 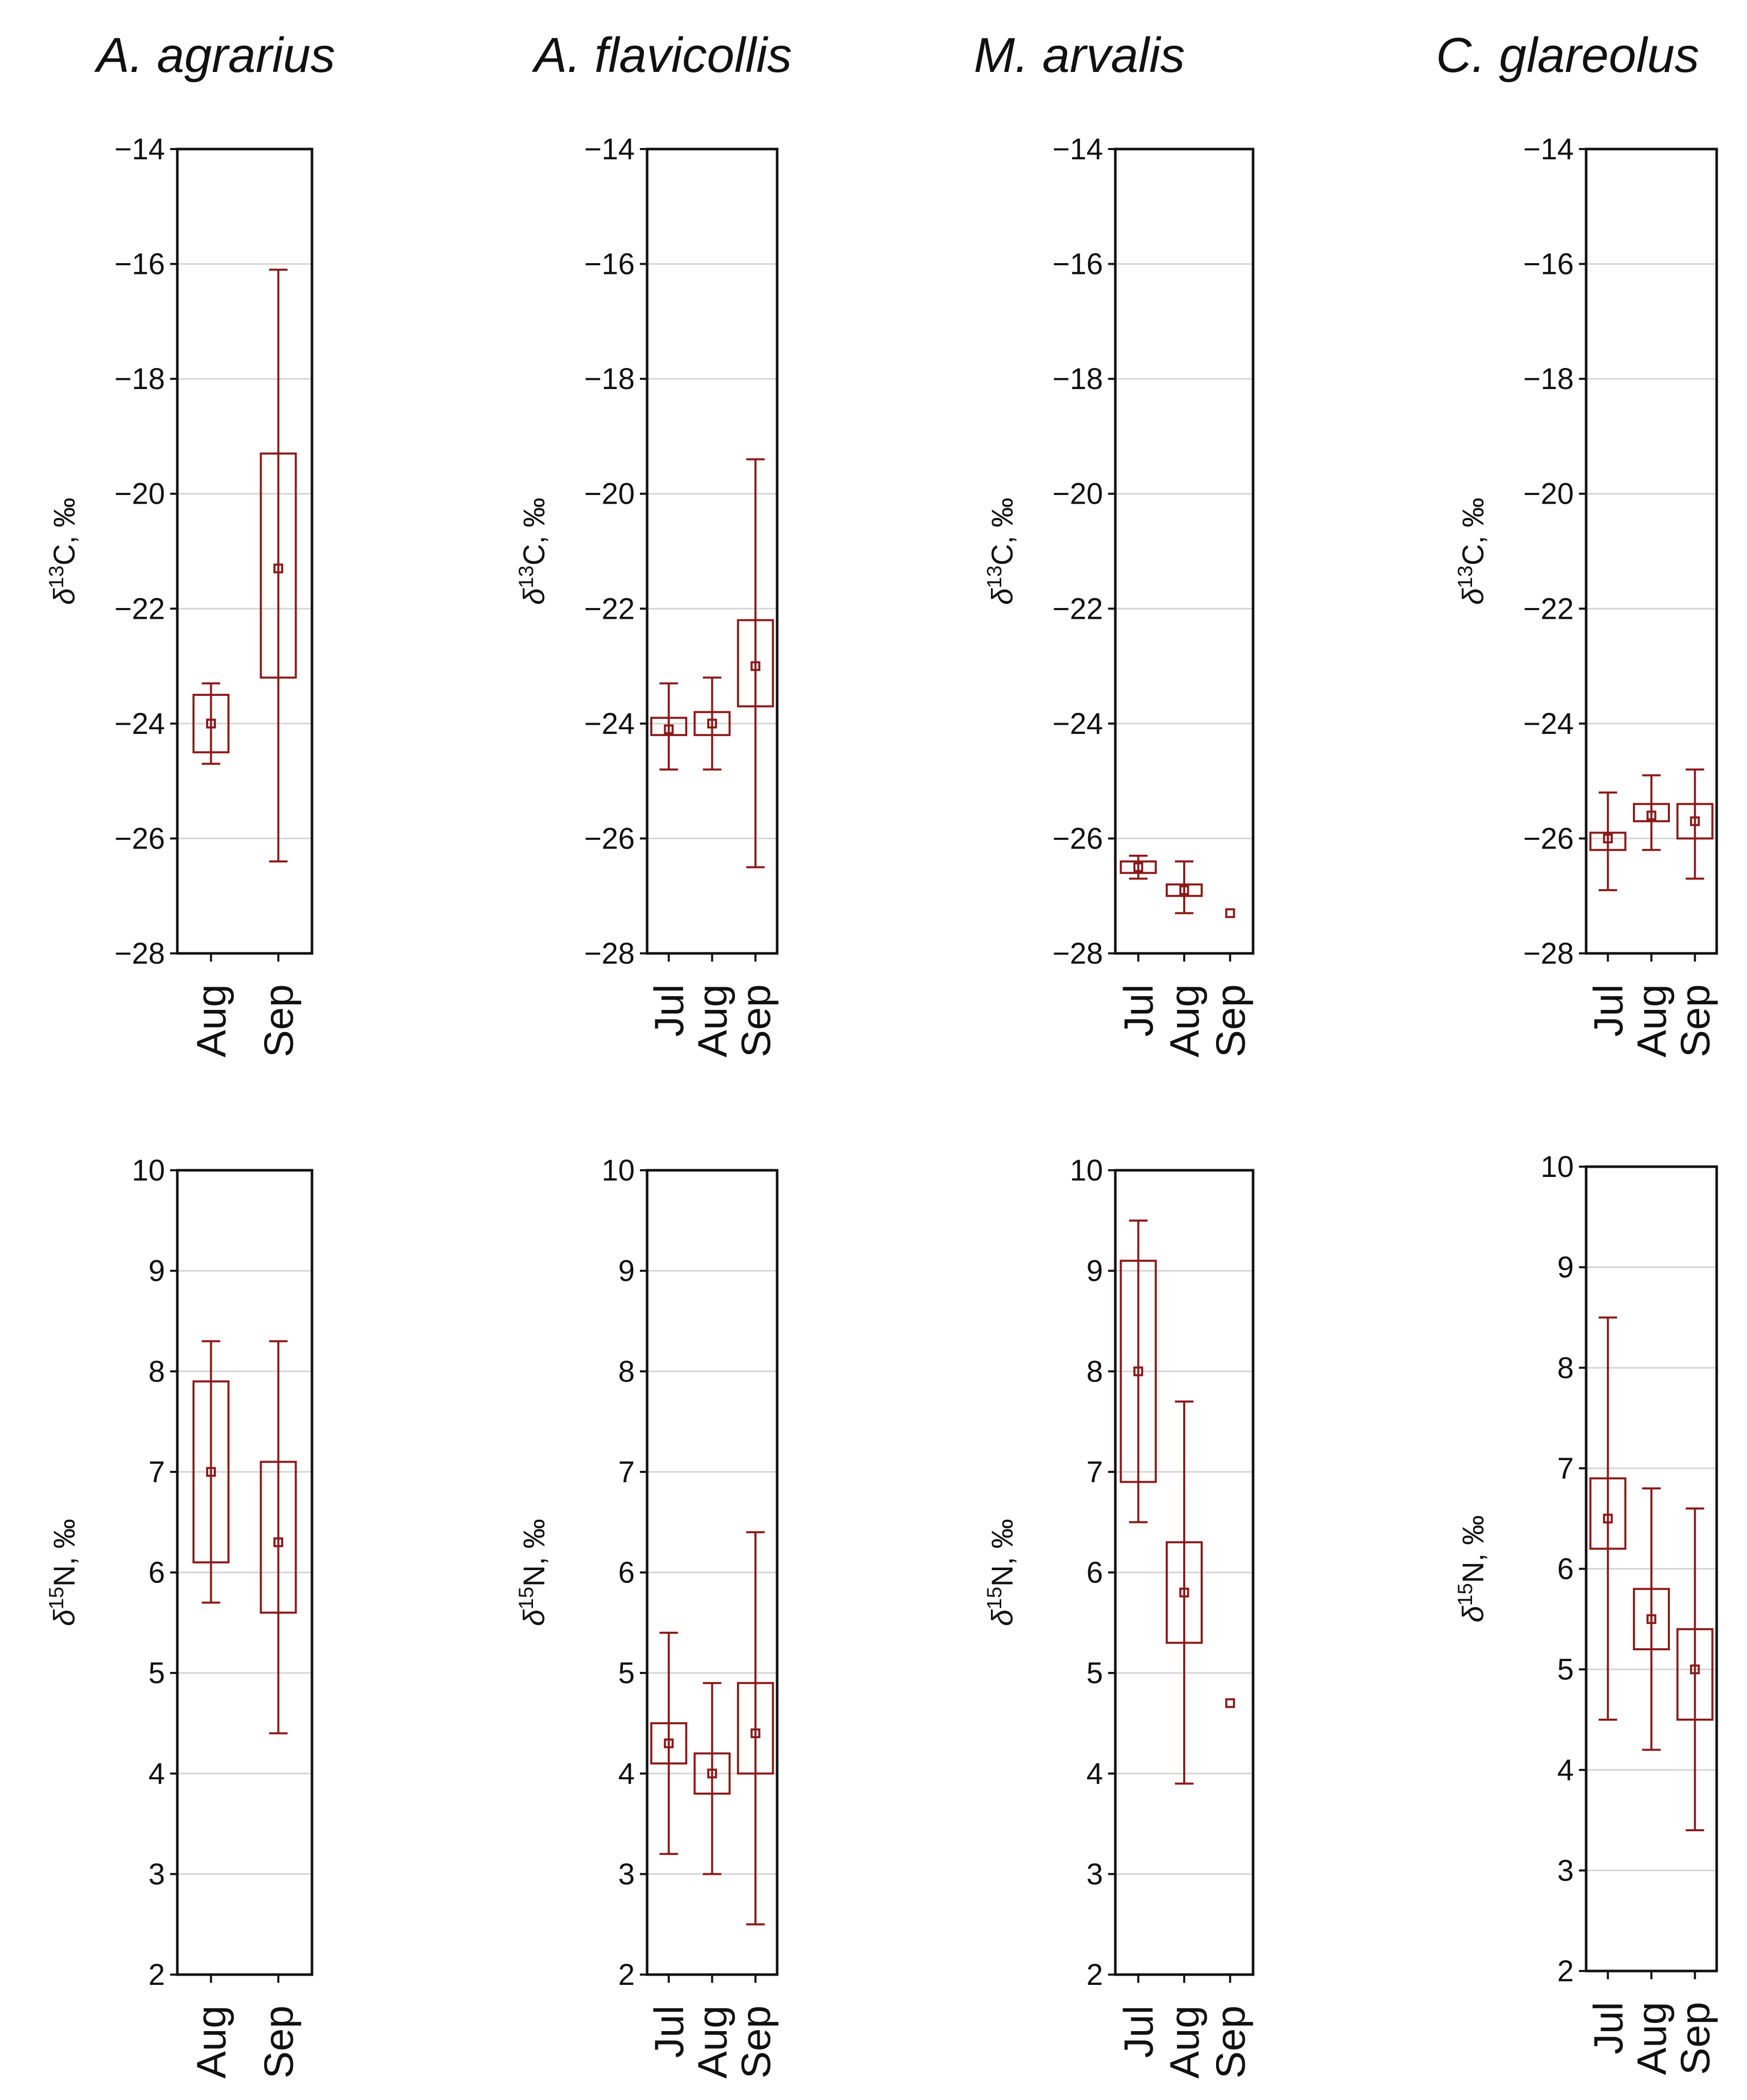 I want to click on y-axis-label: δ15N, ‰, so click(x=1001, y=1572).